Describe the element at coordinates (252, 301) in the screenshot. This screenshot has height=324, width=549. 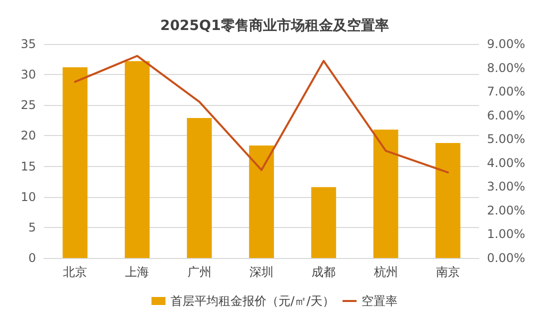
I see `legend-label: 首层平均租金报价（元/㎡/天）` at that location.